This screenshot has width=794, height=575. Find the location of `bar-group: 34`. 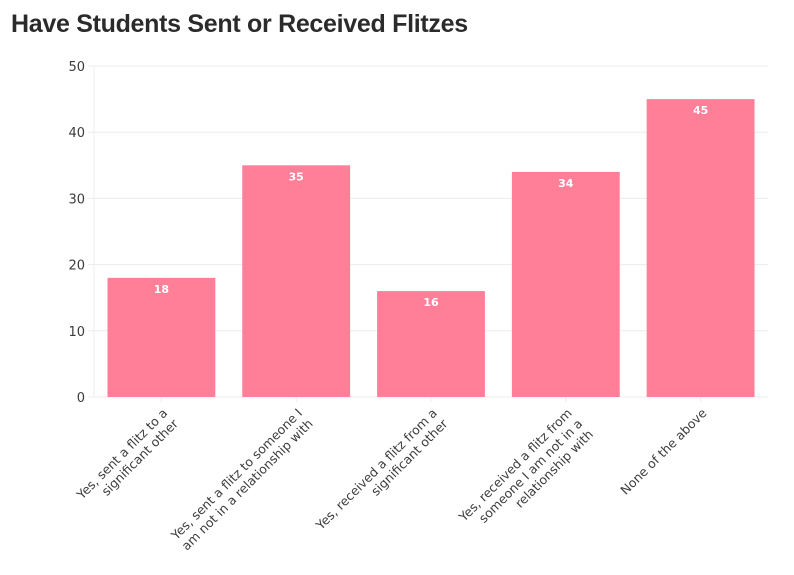

bar-group: 34 is located at coordinates (565, 284).